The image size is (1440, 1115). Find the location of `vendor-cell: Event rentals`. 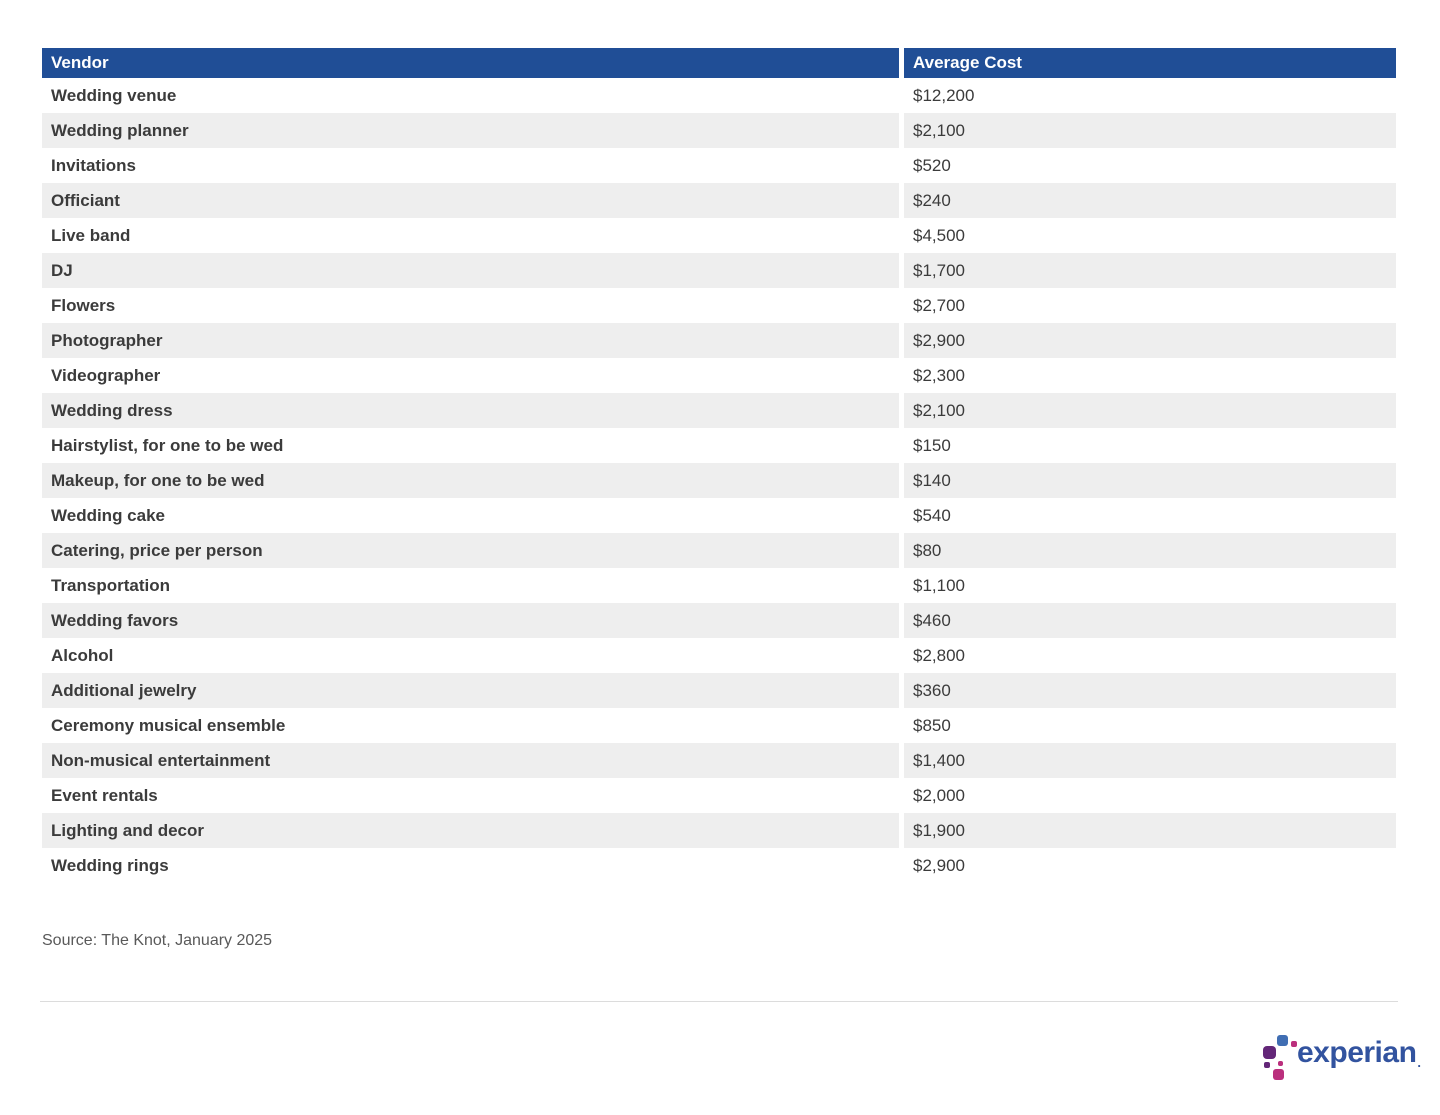

vendor-cell: Event rentals is located at coordinates (470, 795).